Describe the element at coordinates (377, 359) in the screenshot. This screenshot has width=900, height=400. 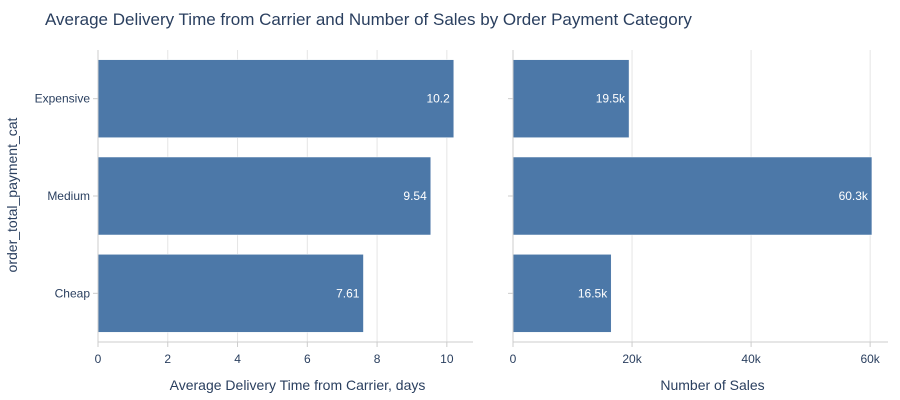
I see `x-tick-label: 8` at that location.